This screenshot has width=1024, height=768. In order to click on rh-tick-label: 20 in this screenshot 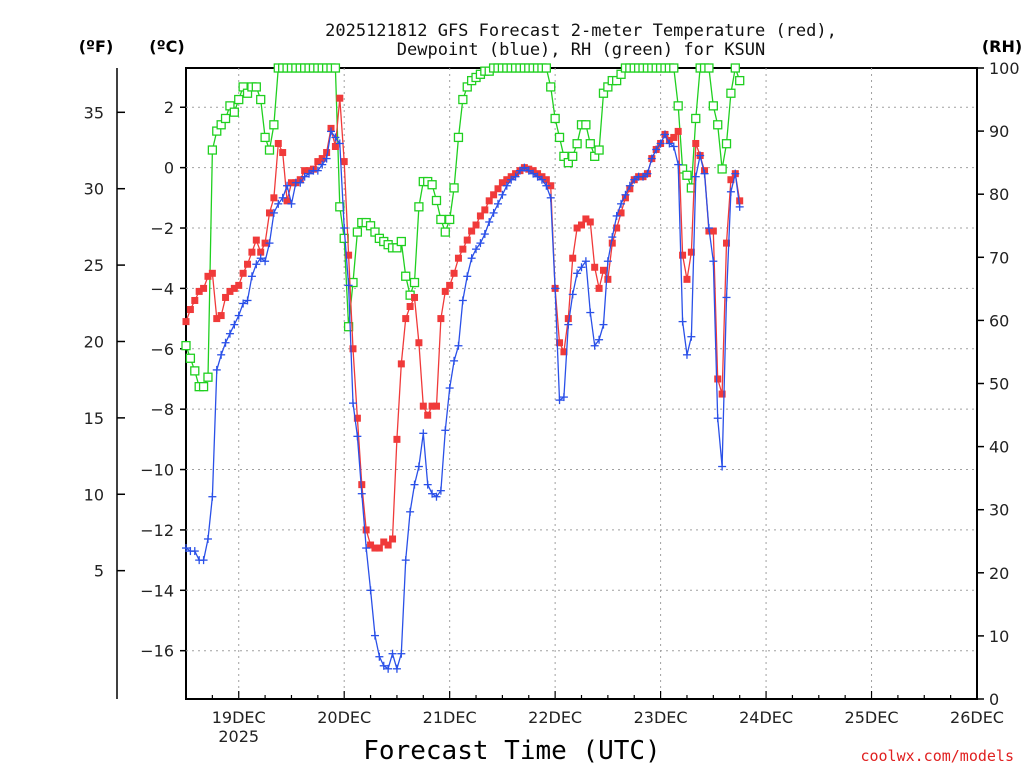, I will do `click(999, 573)`.